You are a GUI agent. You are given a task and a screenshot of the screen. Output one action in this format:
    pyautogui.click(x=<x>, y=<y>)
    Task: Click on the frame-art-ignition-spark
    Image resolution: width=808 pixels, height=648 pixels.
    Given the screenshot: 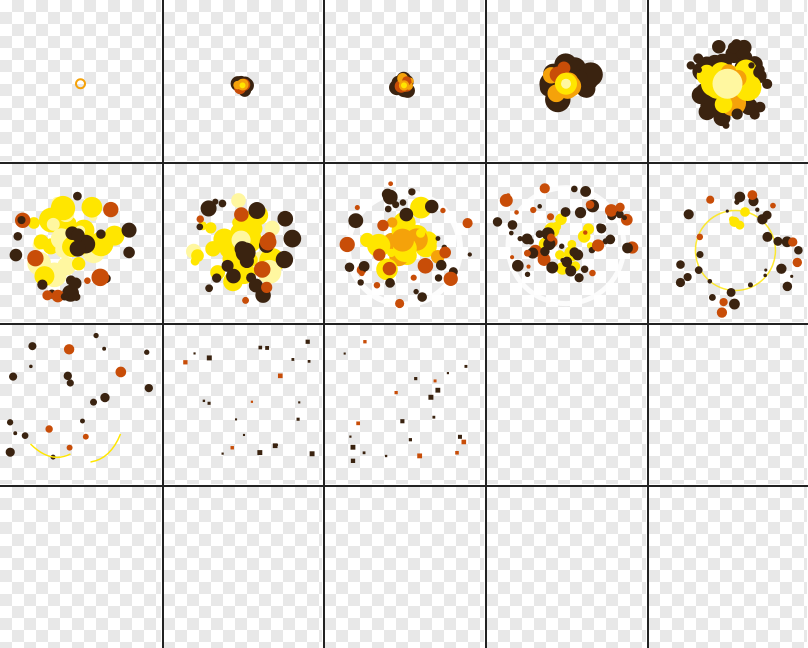 What is the action you would take?
    pyautogui.click(x=80, y=84)
    